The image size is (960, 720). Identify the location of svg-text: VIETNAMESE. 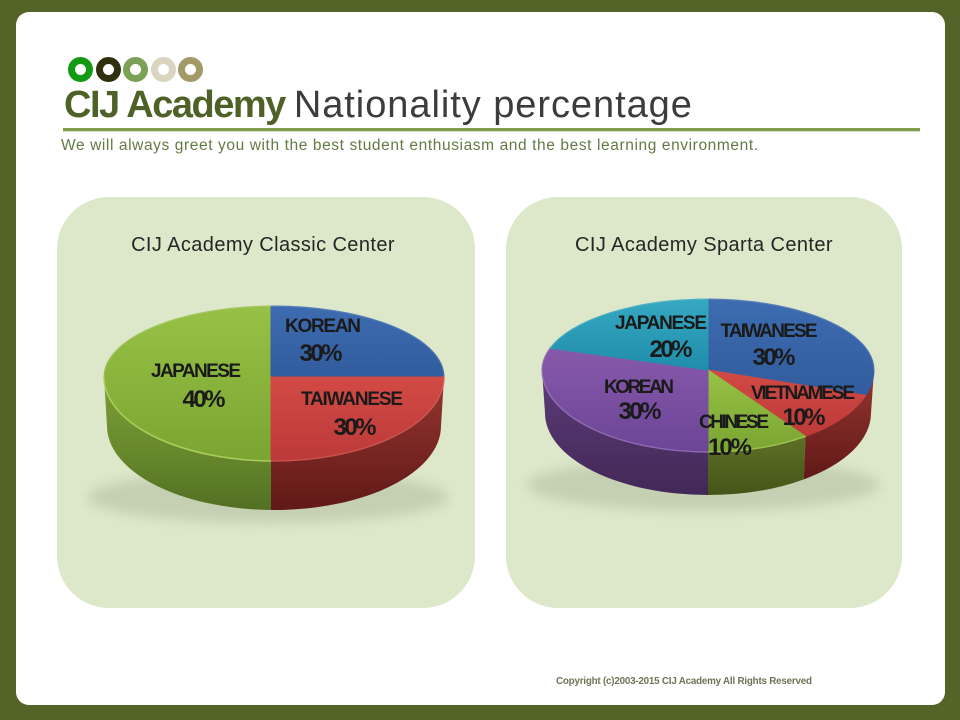
(803, 393).